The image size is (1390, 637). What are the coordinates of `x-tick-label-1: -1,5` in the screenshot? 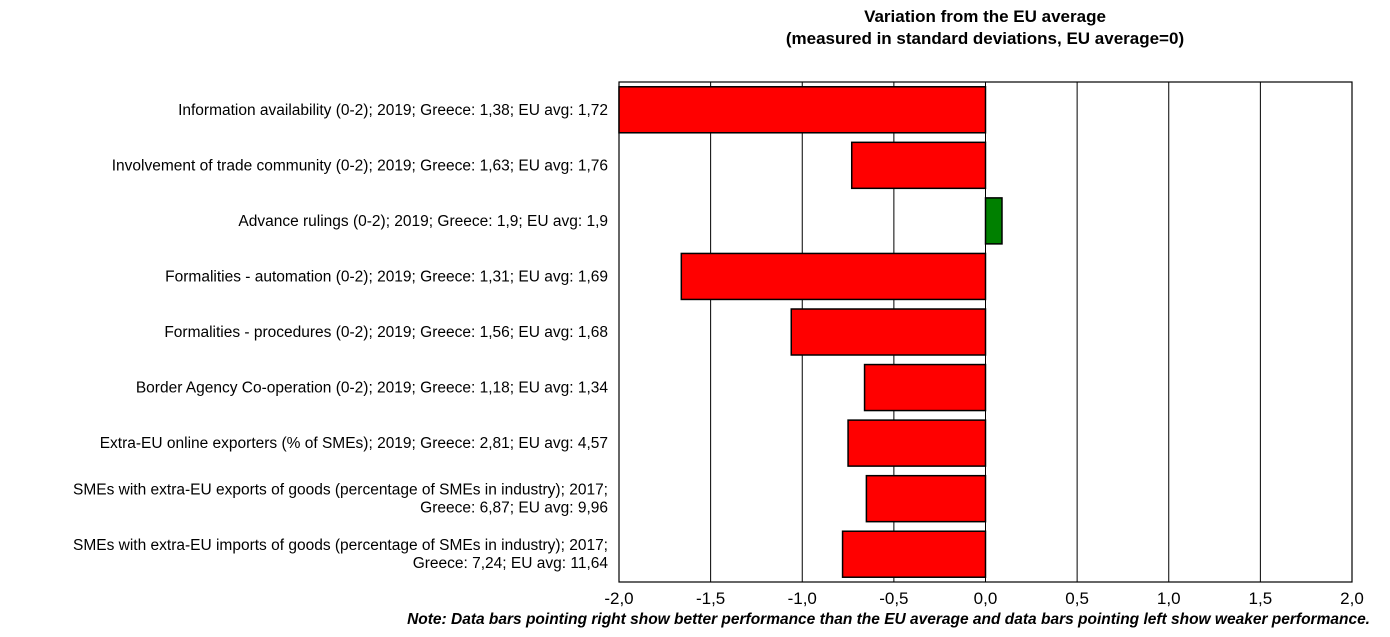 It's located at (710, 598).